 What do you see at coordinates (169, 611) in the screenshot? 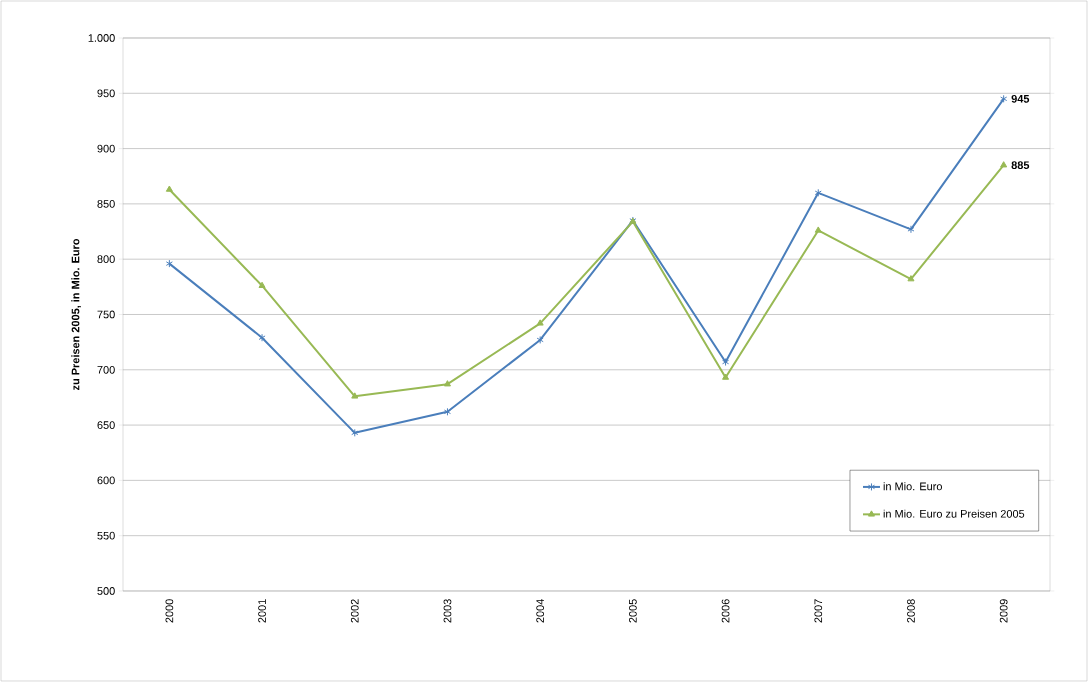
I see `x-tick-label: 2000` at bounding box center [169, 611].